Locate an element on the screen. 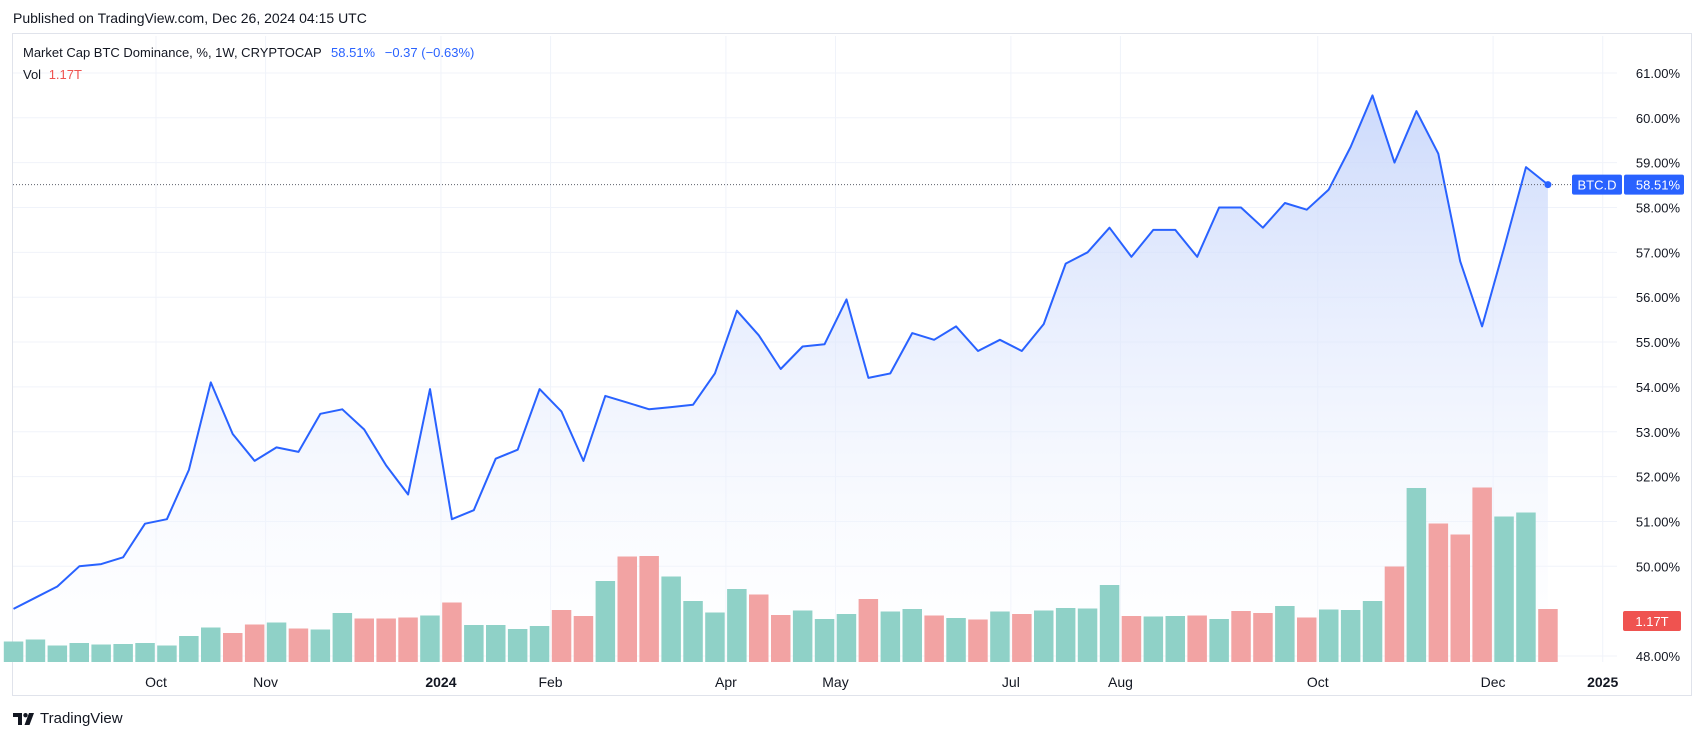 Image resolution: width=1703 pixels, height=742 pixels. y-tick-label: 53.00% is located at coordinates (1658, 432).